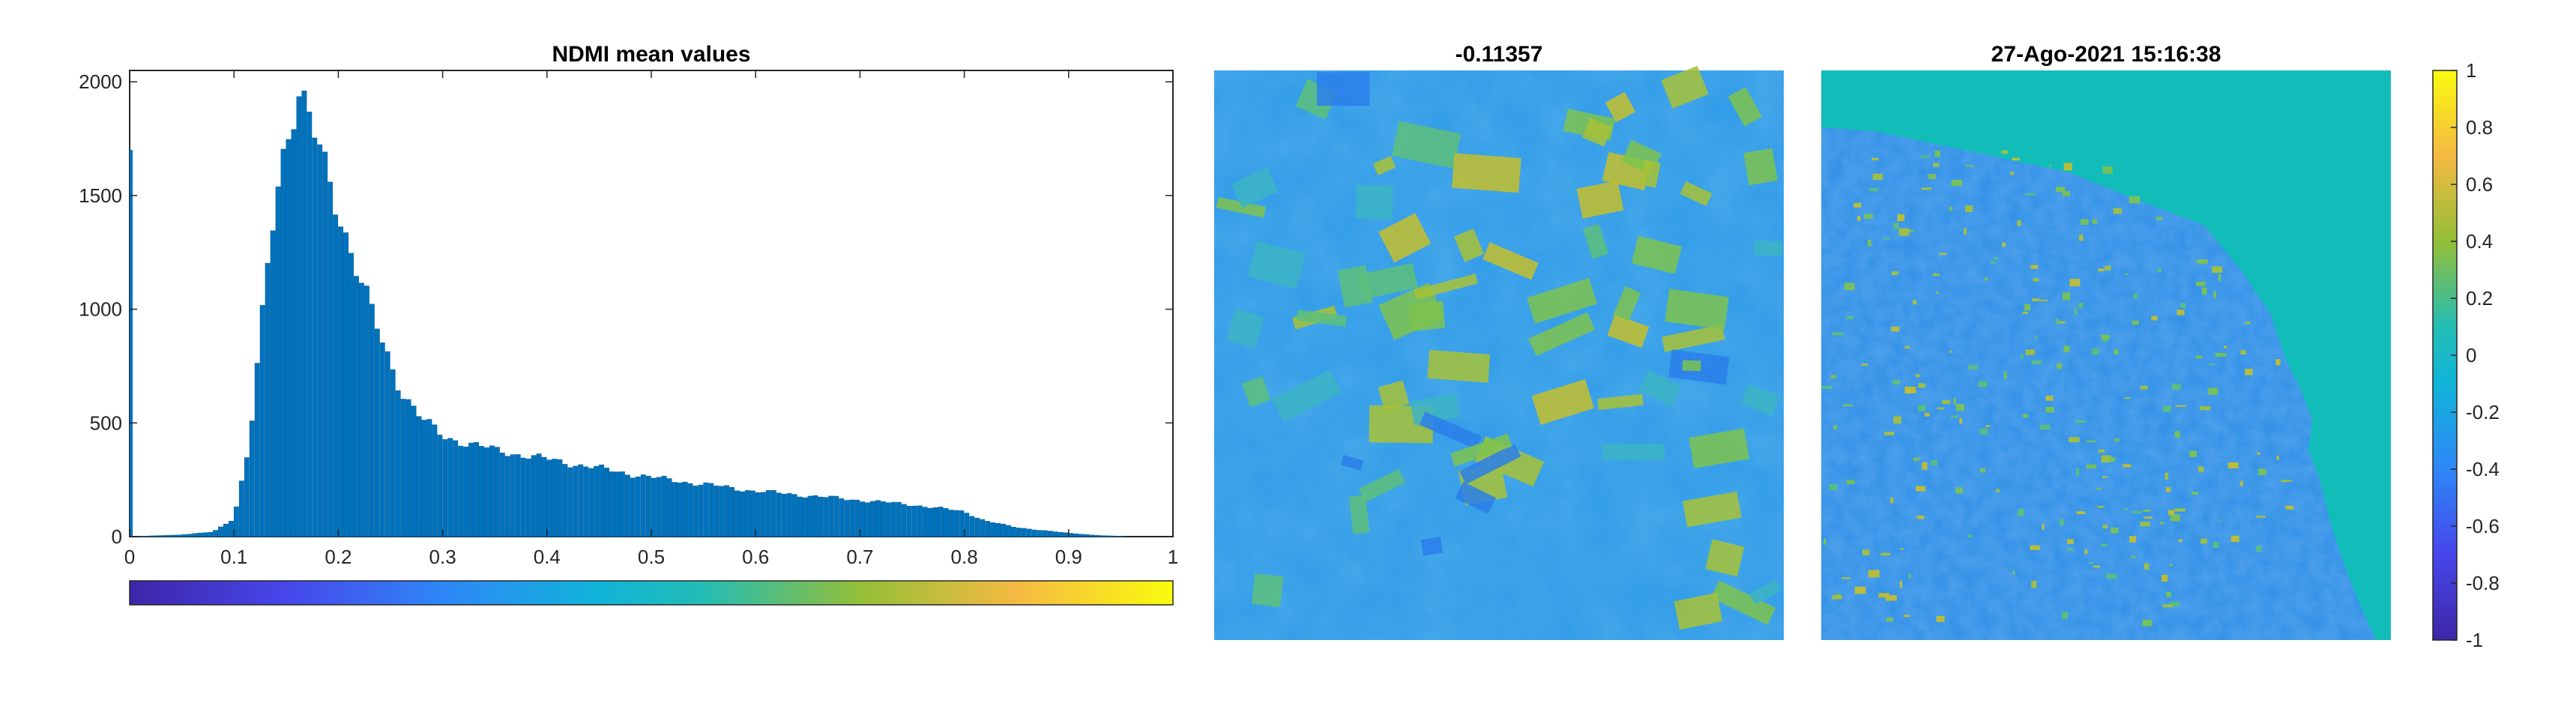 Image resolution: width=2576 pixels, height=703 pixels. I want to click on colorbar-tick-label: 0.4, so click(2479, 241).